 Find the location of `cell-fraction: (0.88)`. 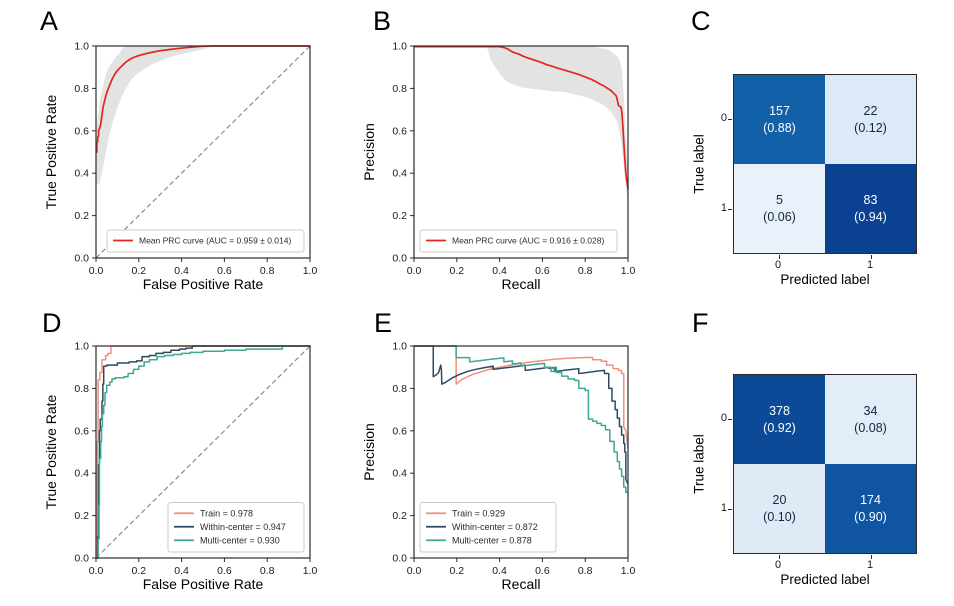

cell-fraction: (0.88) is located at coordinates (779, 127).